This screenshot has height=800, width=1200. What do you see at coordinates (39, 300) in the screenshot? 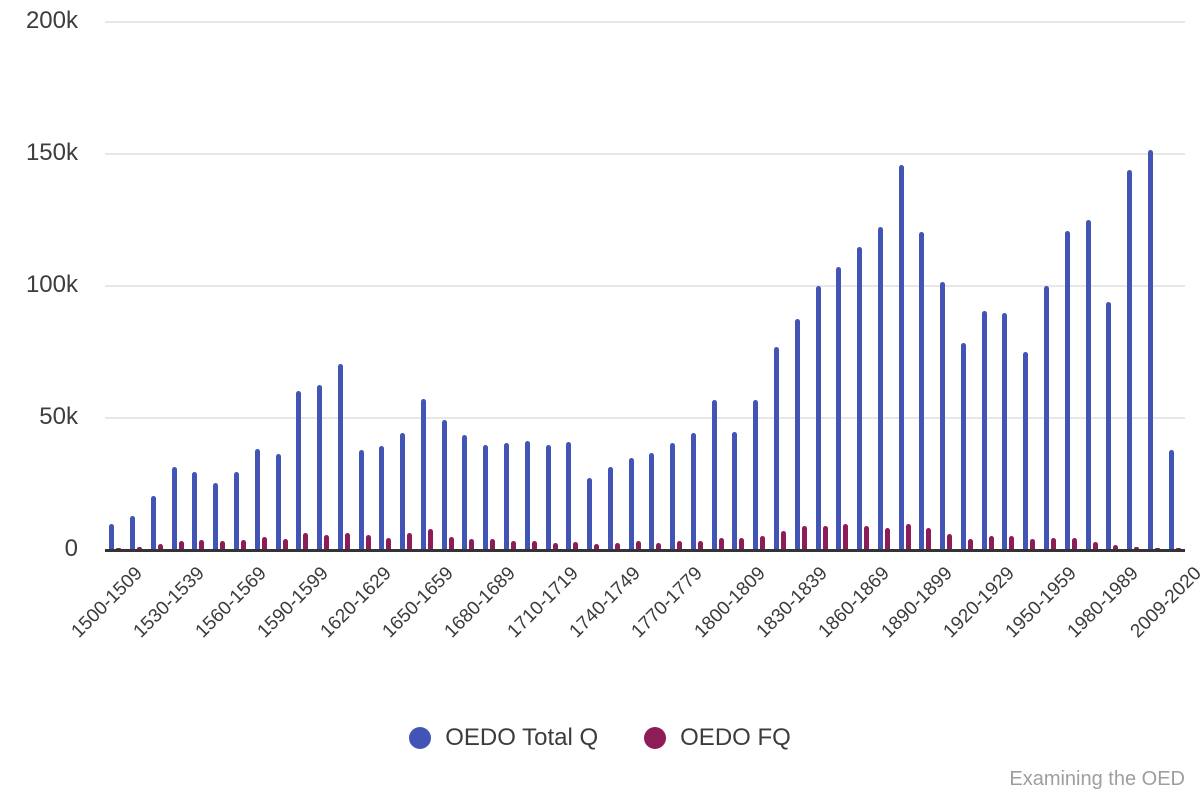
I see `y-axis: 0 50k 100k 150k 200k` at bounding box center [39, 300].